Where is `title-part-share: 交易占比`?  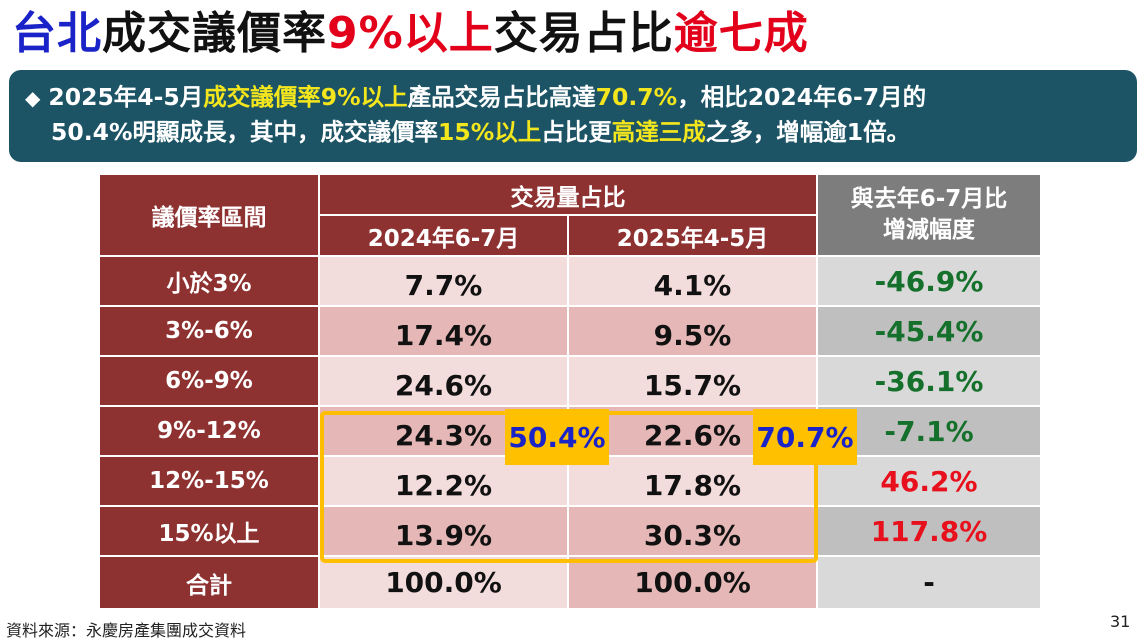
title-part-share: 交易占比 is located at coordinates (583, 33).